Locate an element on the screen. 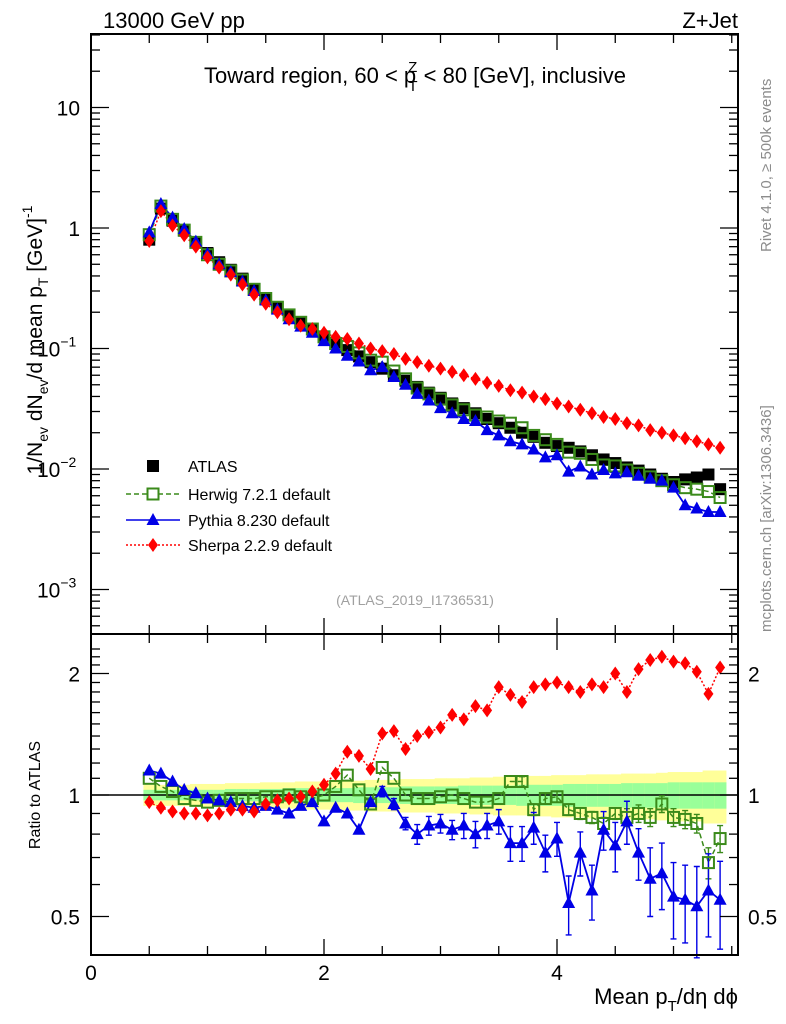  ylabel-c-sub: T is located at coordinates (43, 281).